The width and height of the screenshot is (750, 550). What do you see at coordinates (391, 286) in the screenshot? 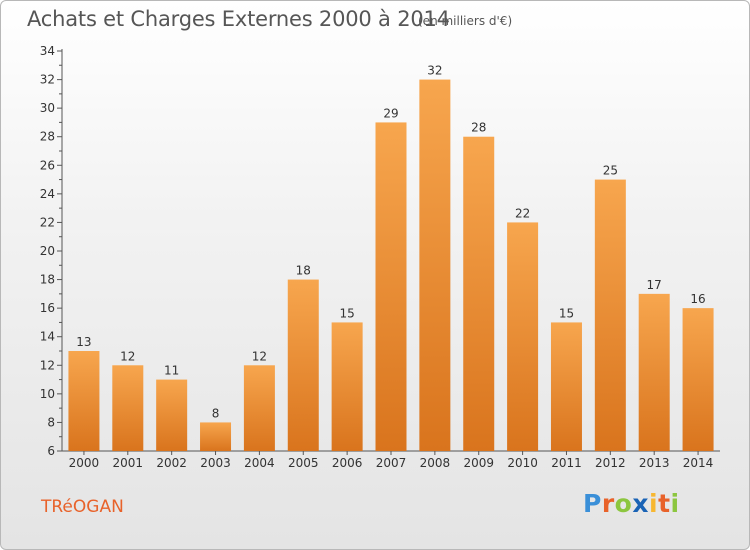
I see `bar-2007` at bounding box center [391, 286].